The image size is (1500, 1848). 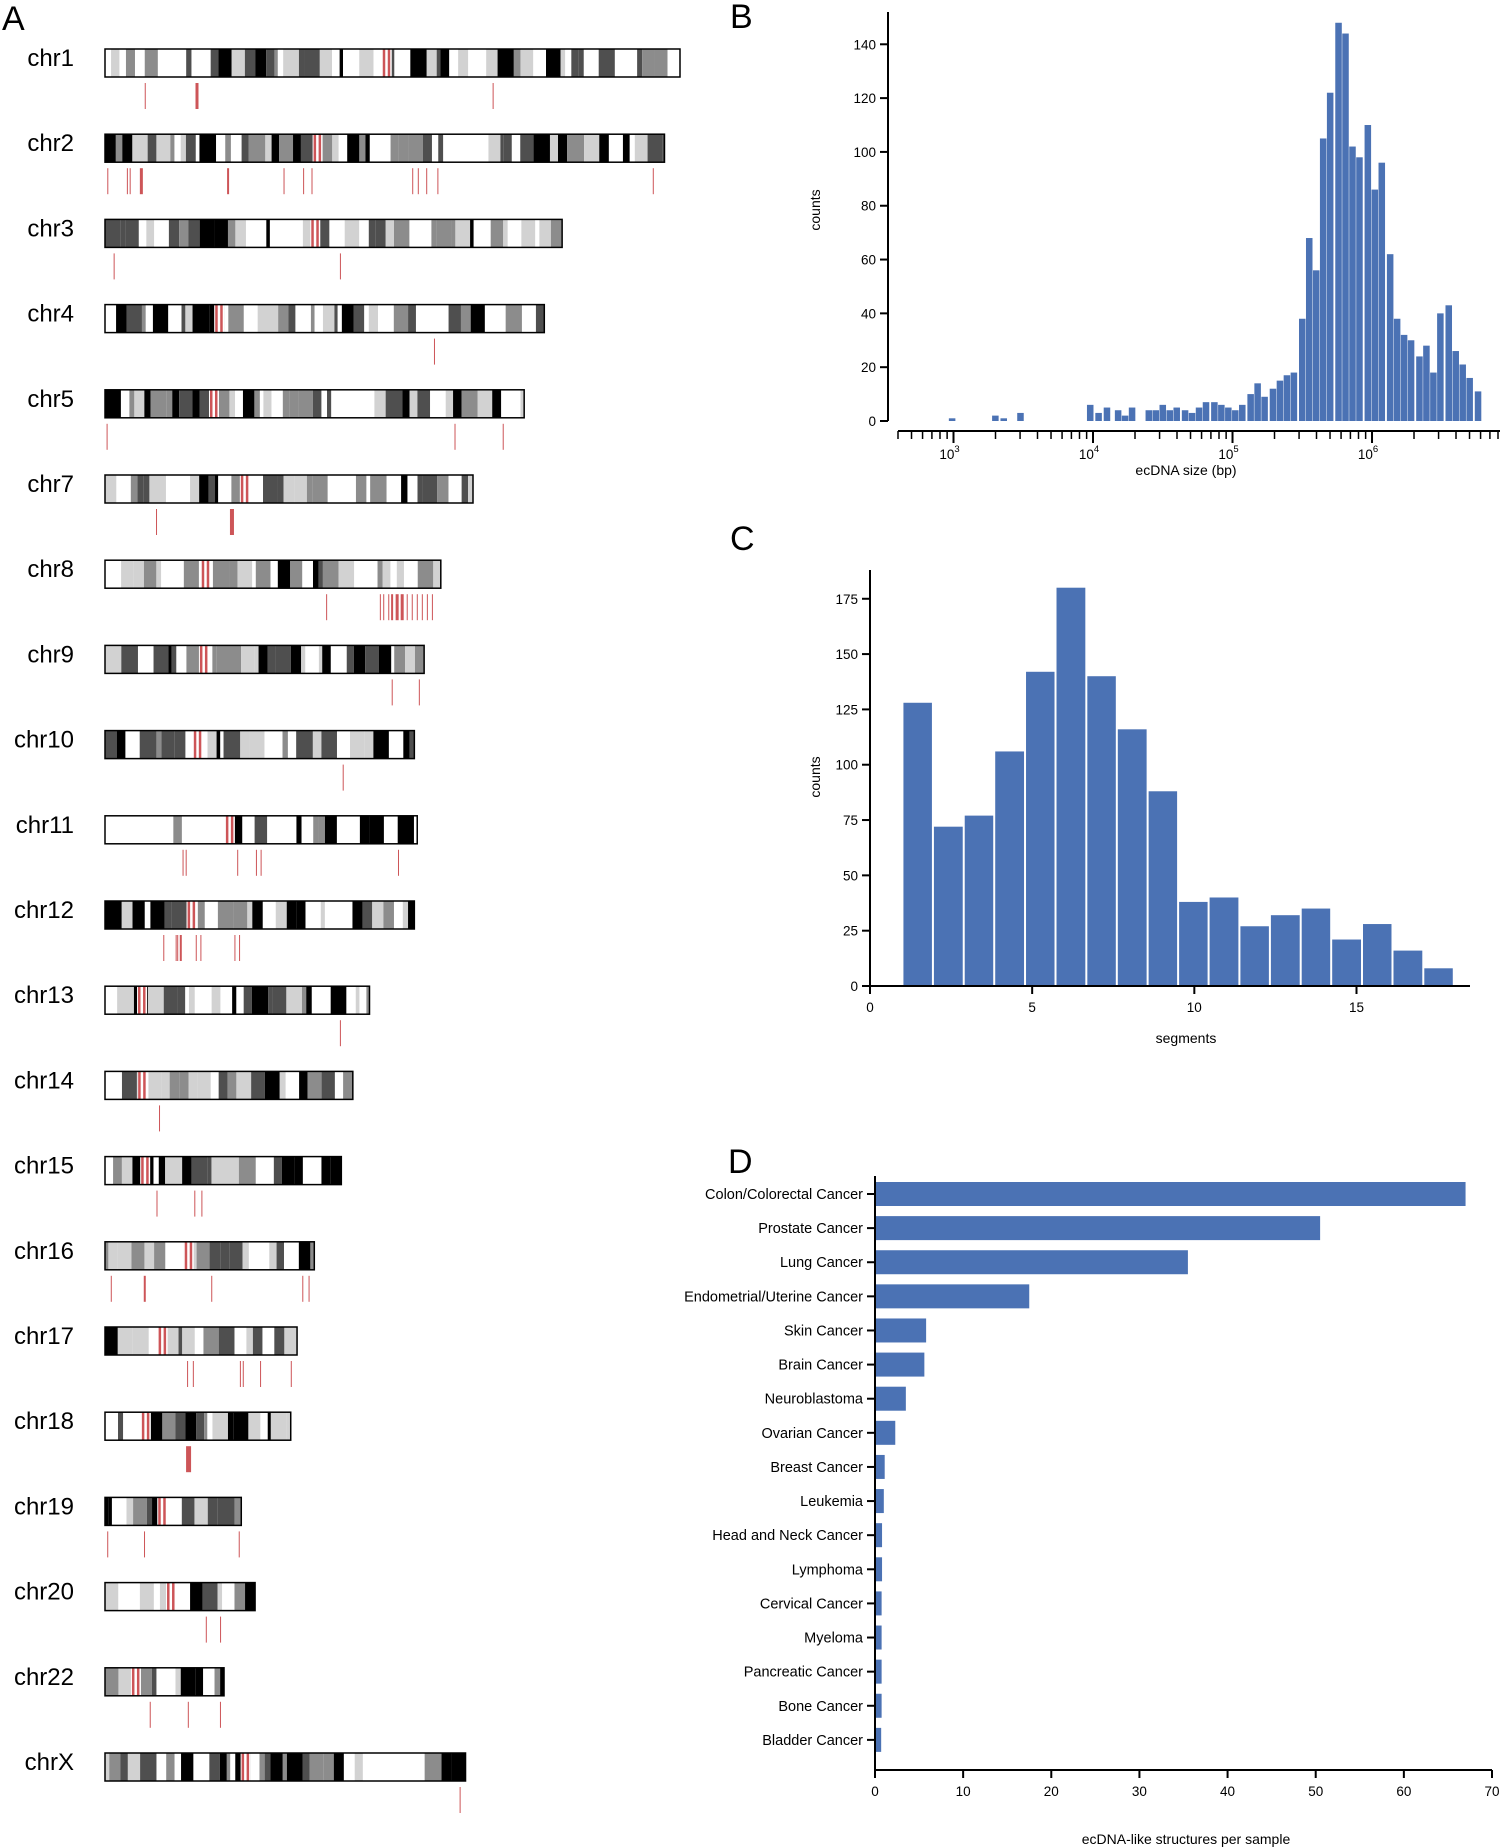 I want to click on chromosome-label: chr12, so click(x=44, y=910).